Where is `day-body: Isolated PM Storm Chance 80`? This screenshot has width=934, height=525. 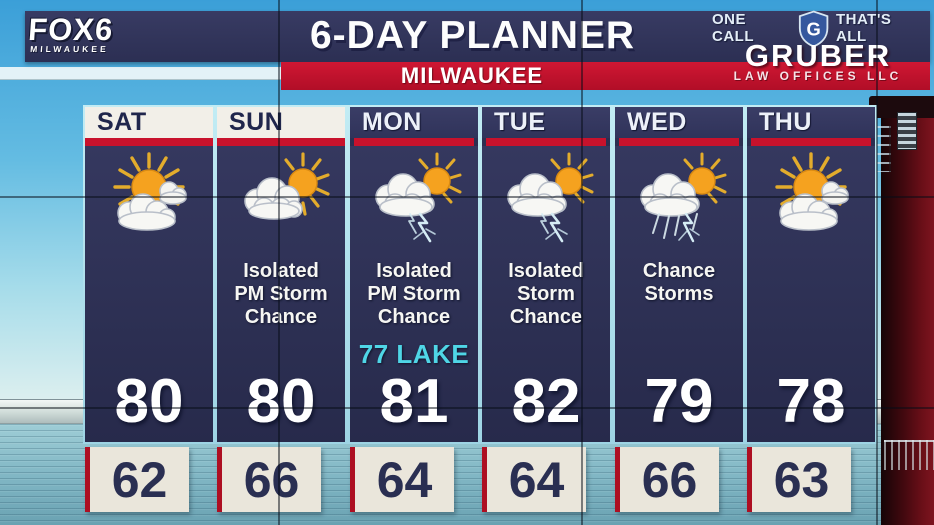
day-body: Isolated PM Storm Chance 80 is located at coordinates (281, 294).